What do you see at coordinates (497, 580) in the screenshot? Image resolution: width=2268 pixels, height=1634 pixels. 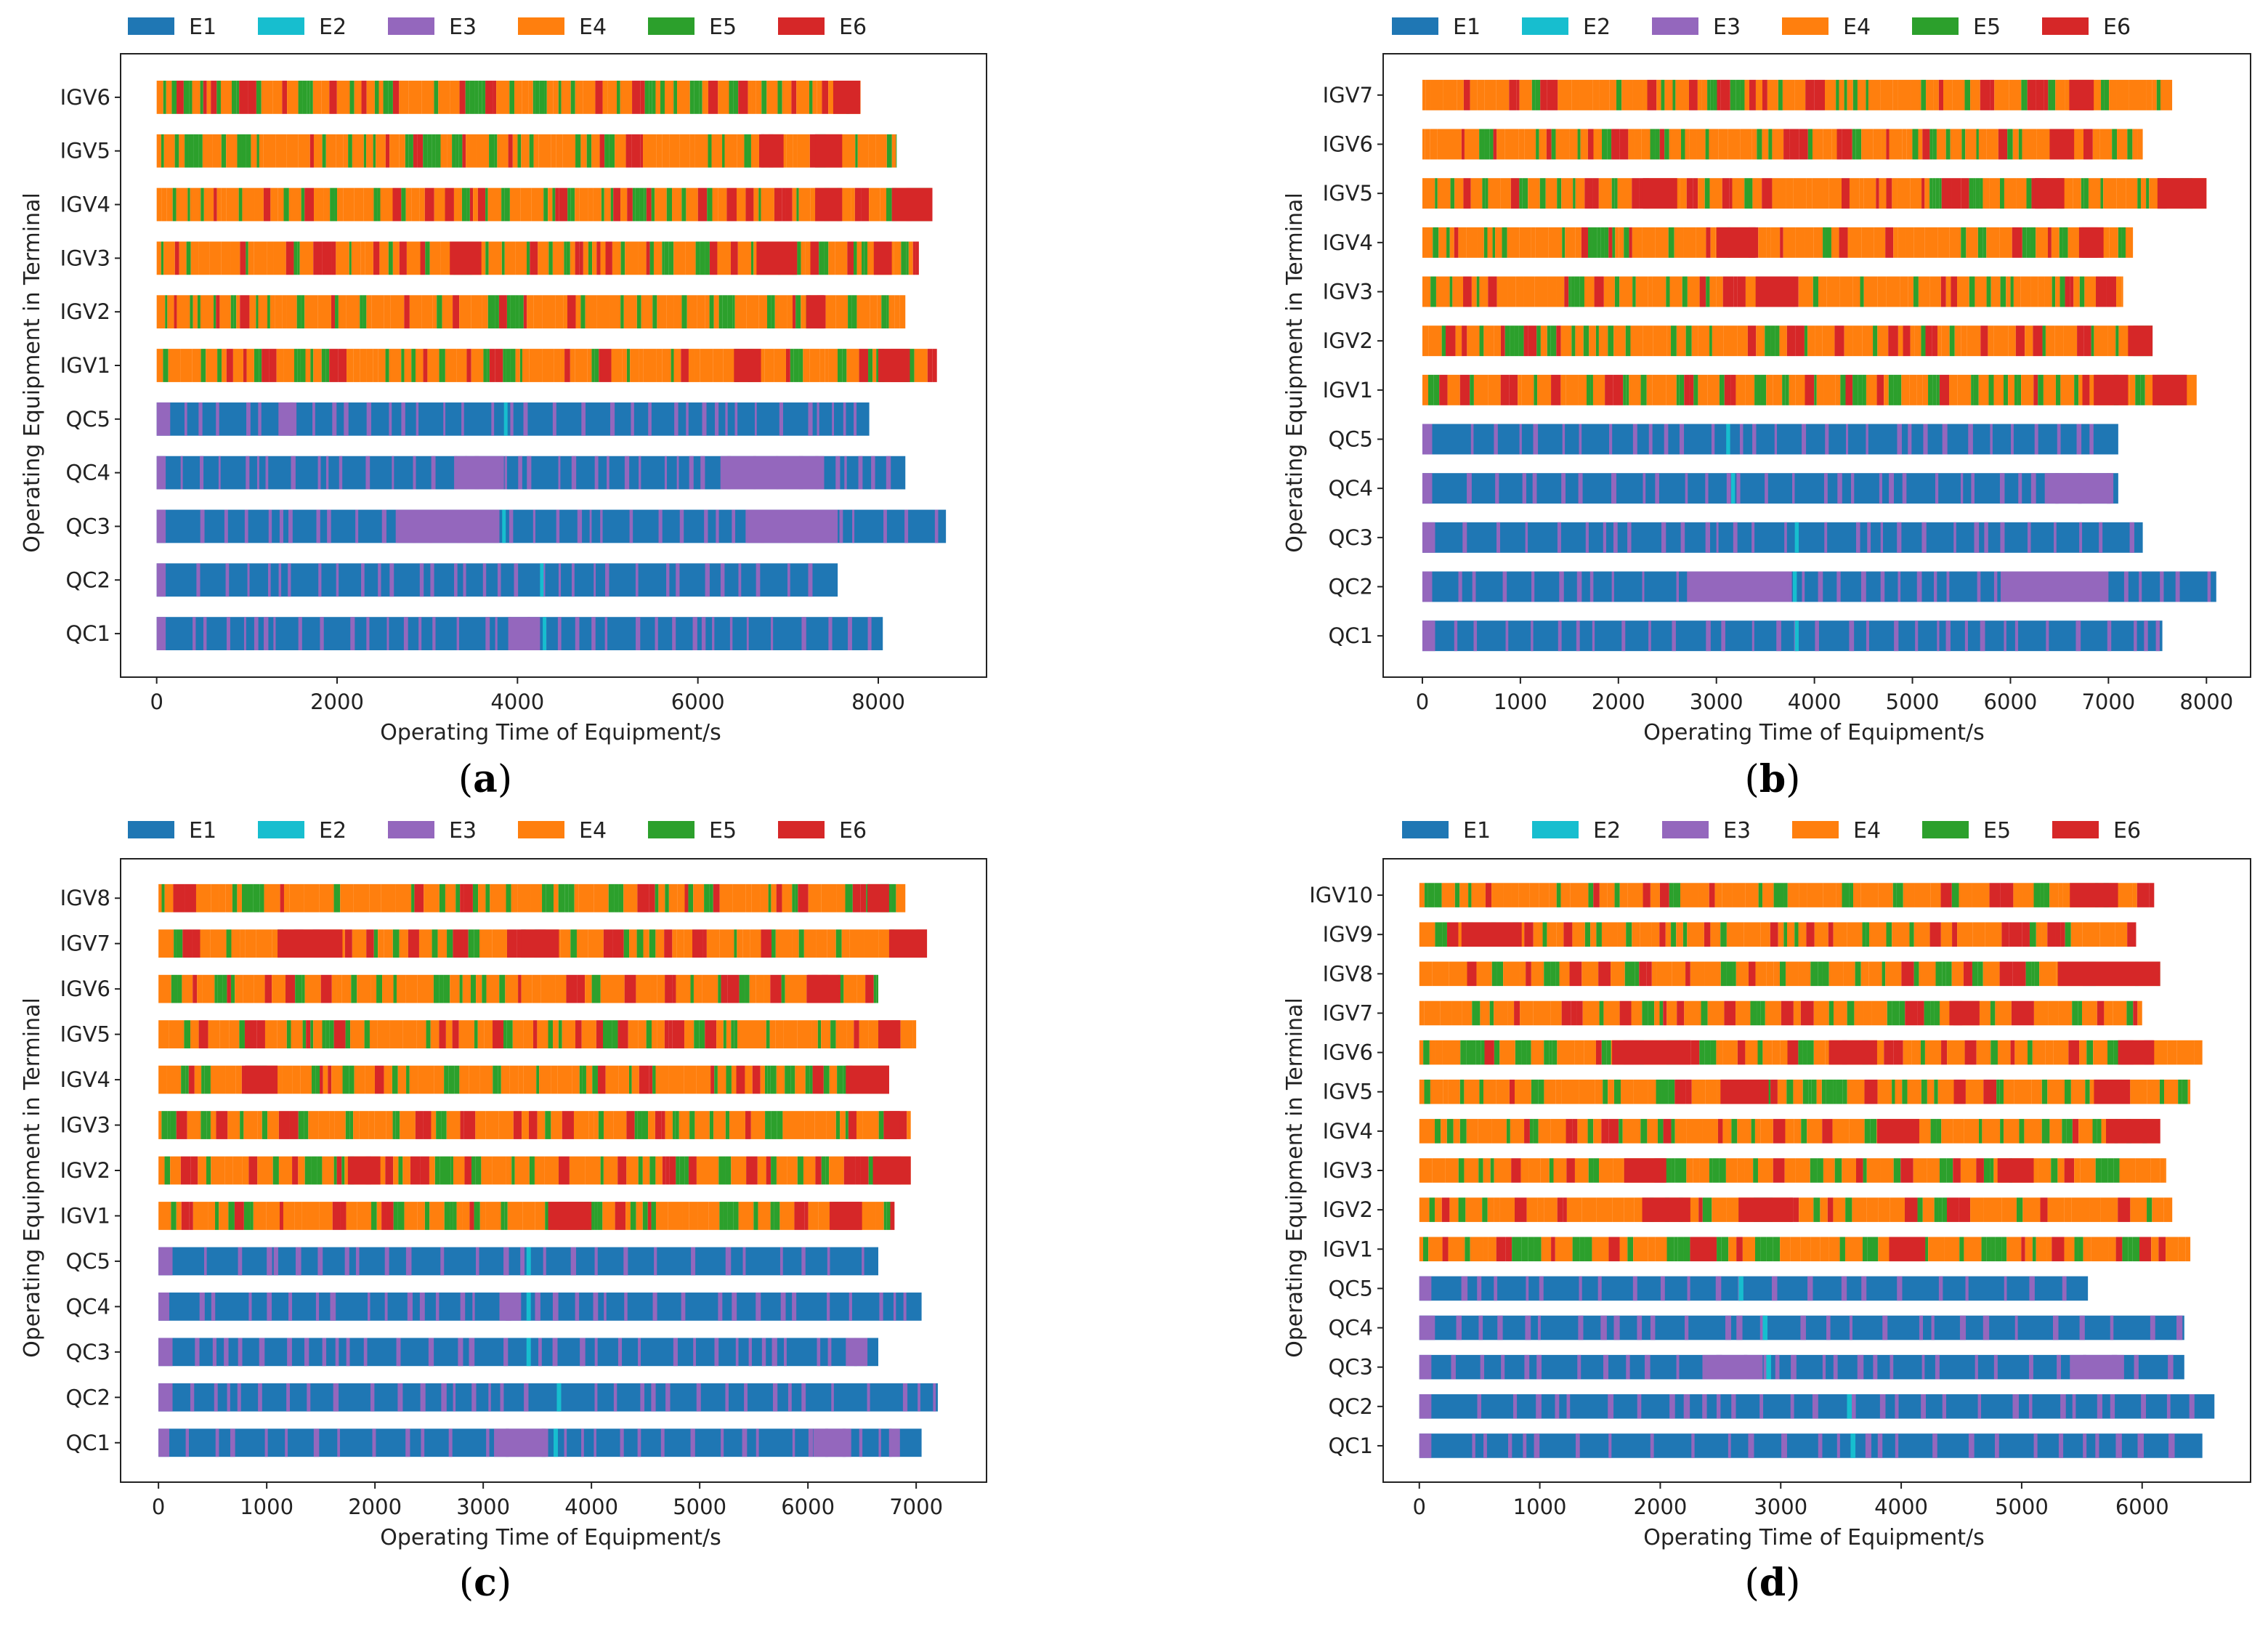 I see `bar-segment-e1` at bounding box center [497, 580].